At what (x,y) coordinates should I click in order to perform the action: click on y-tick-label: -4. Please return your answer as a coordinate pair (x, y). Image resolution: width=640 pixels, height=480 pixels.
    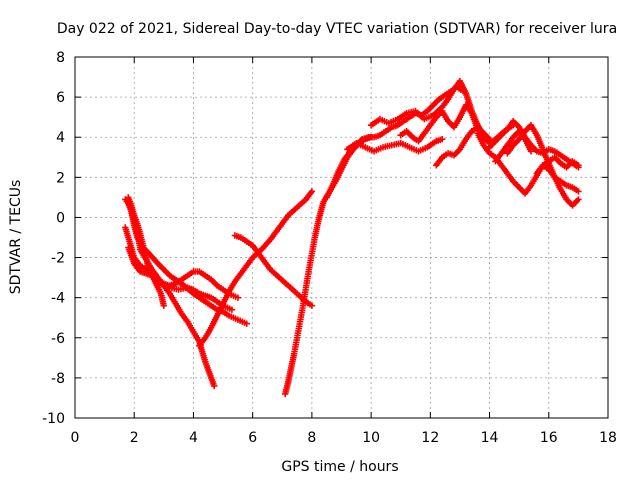
    Looking at the image, I should click on (58, 299).